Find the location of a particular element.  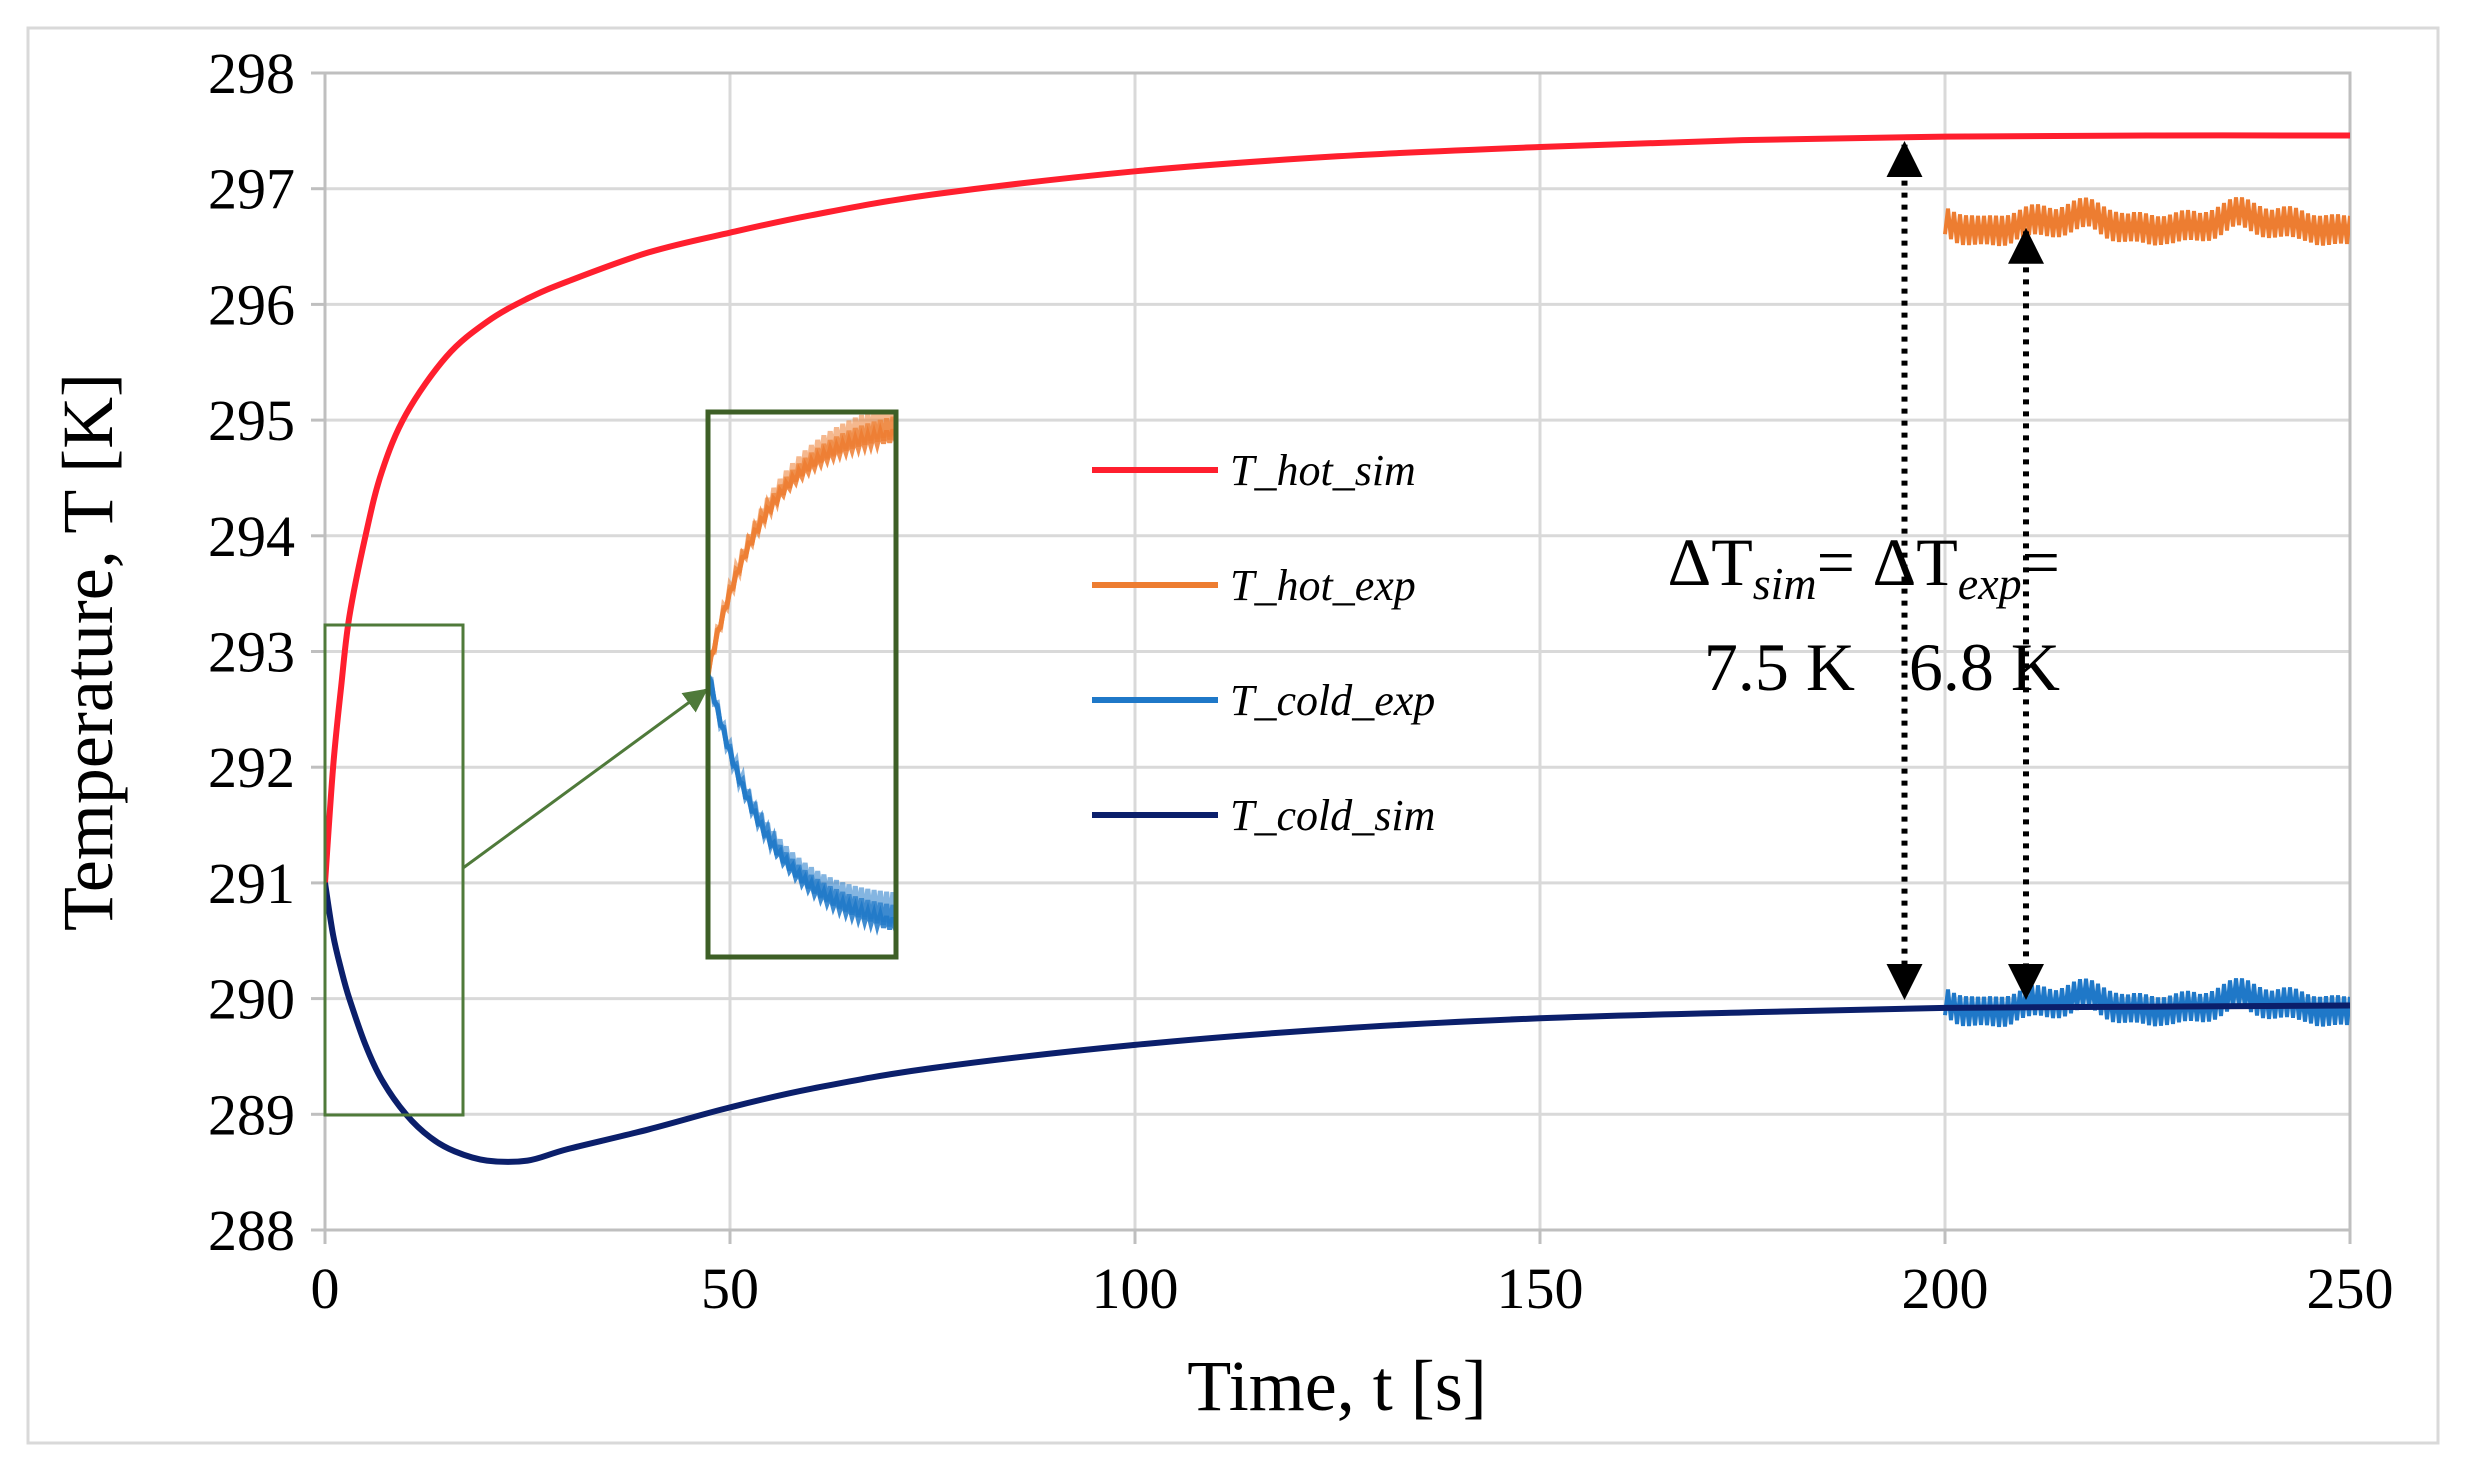

y-tick-label: 289 is located at coordinates (251, 1114).